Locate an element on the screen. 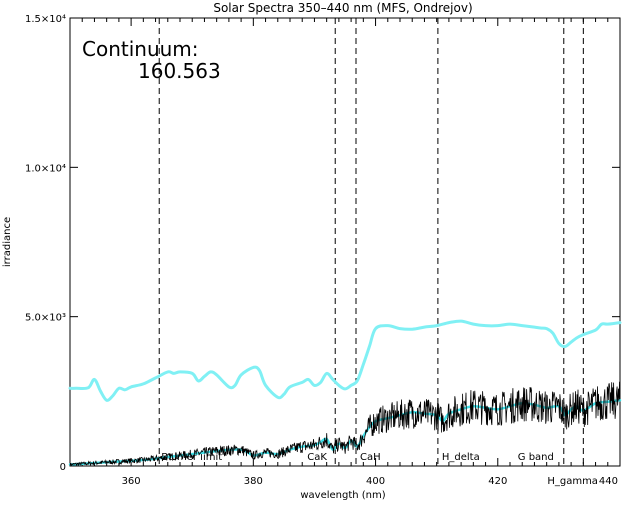 The image size is (636, 508). x-tick-label: 360 is located at coordinates (131, 481).